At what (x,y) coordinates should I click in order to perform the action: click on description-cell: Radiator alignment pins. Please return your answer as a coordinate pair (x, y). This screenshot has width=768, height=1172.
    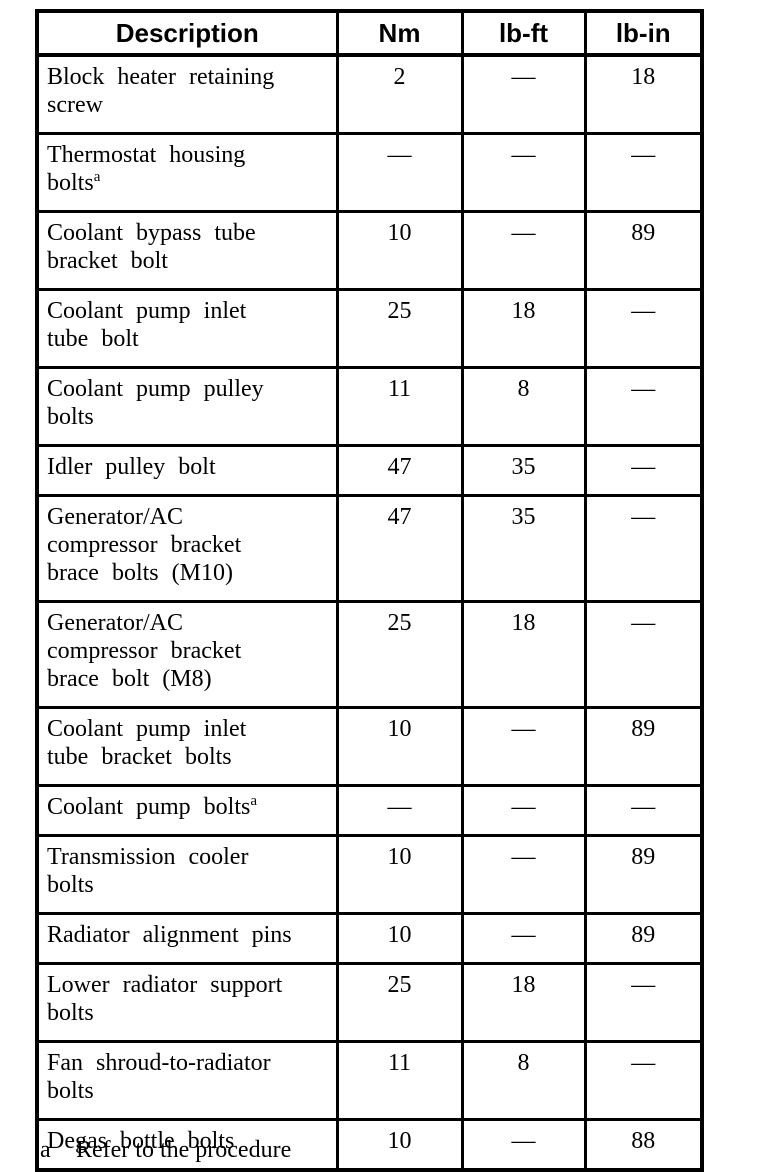
    Looking at the image, I should click on (187, 938).